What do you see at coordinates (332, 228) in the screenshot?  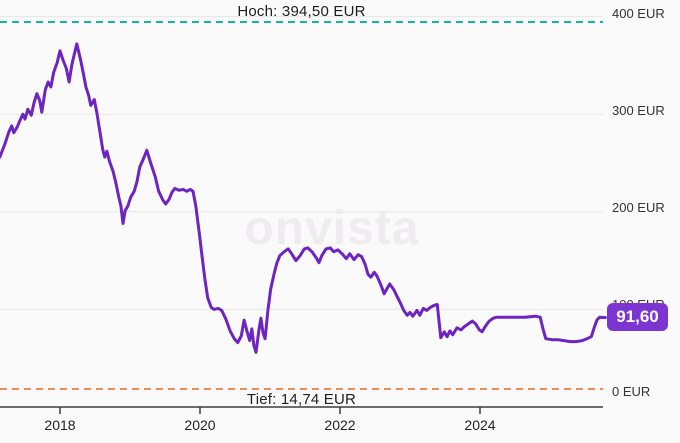 I see `onvista-watermark: onvista` at bounding box center [332, 228].